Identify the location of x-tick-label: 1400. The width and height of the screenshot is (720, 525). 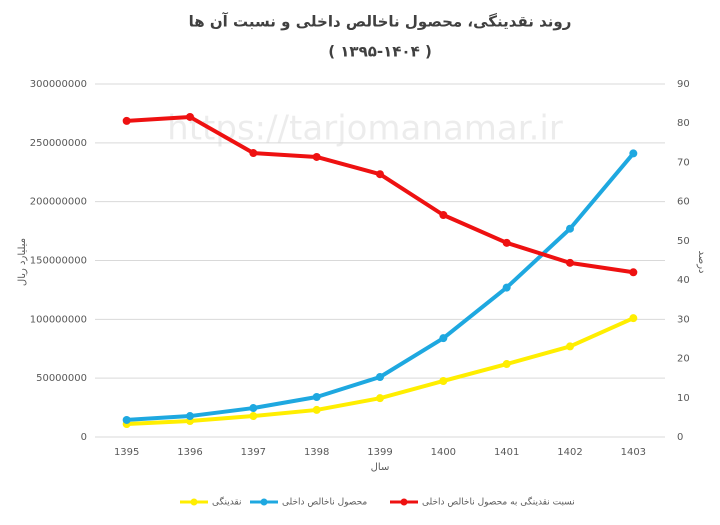
(443, 452).